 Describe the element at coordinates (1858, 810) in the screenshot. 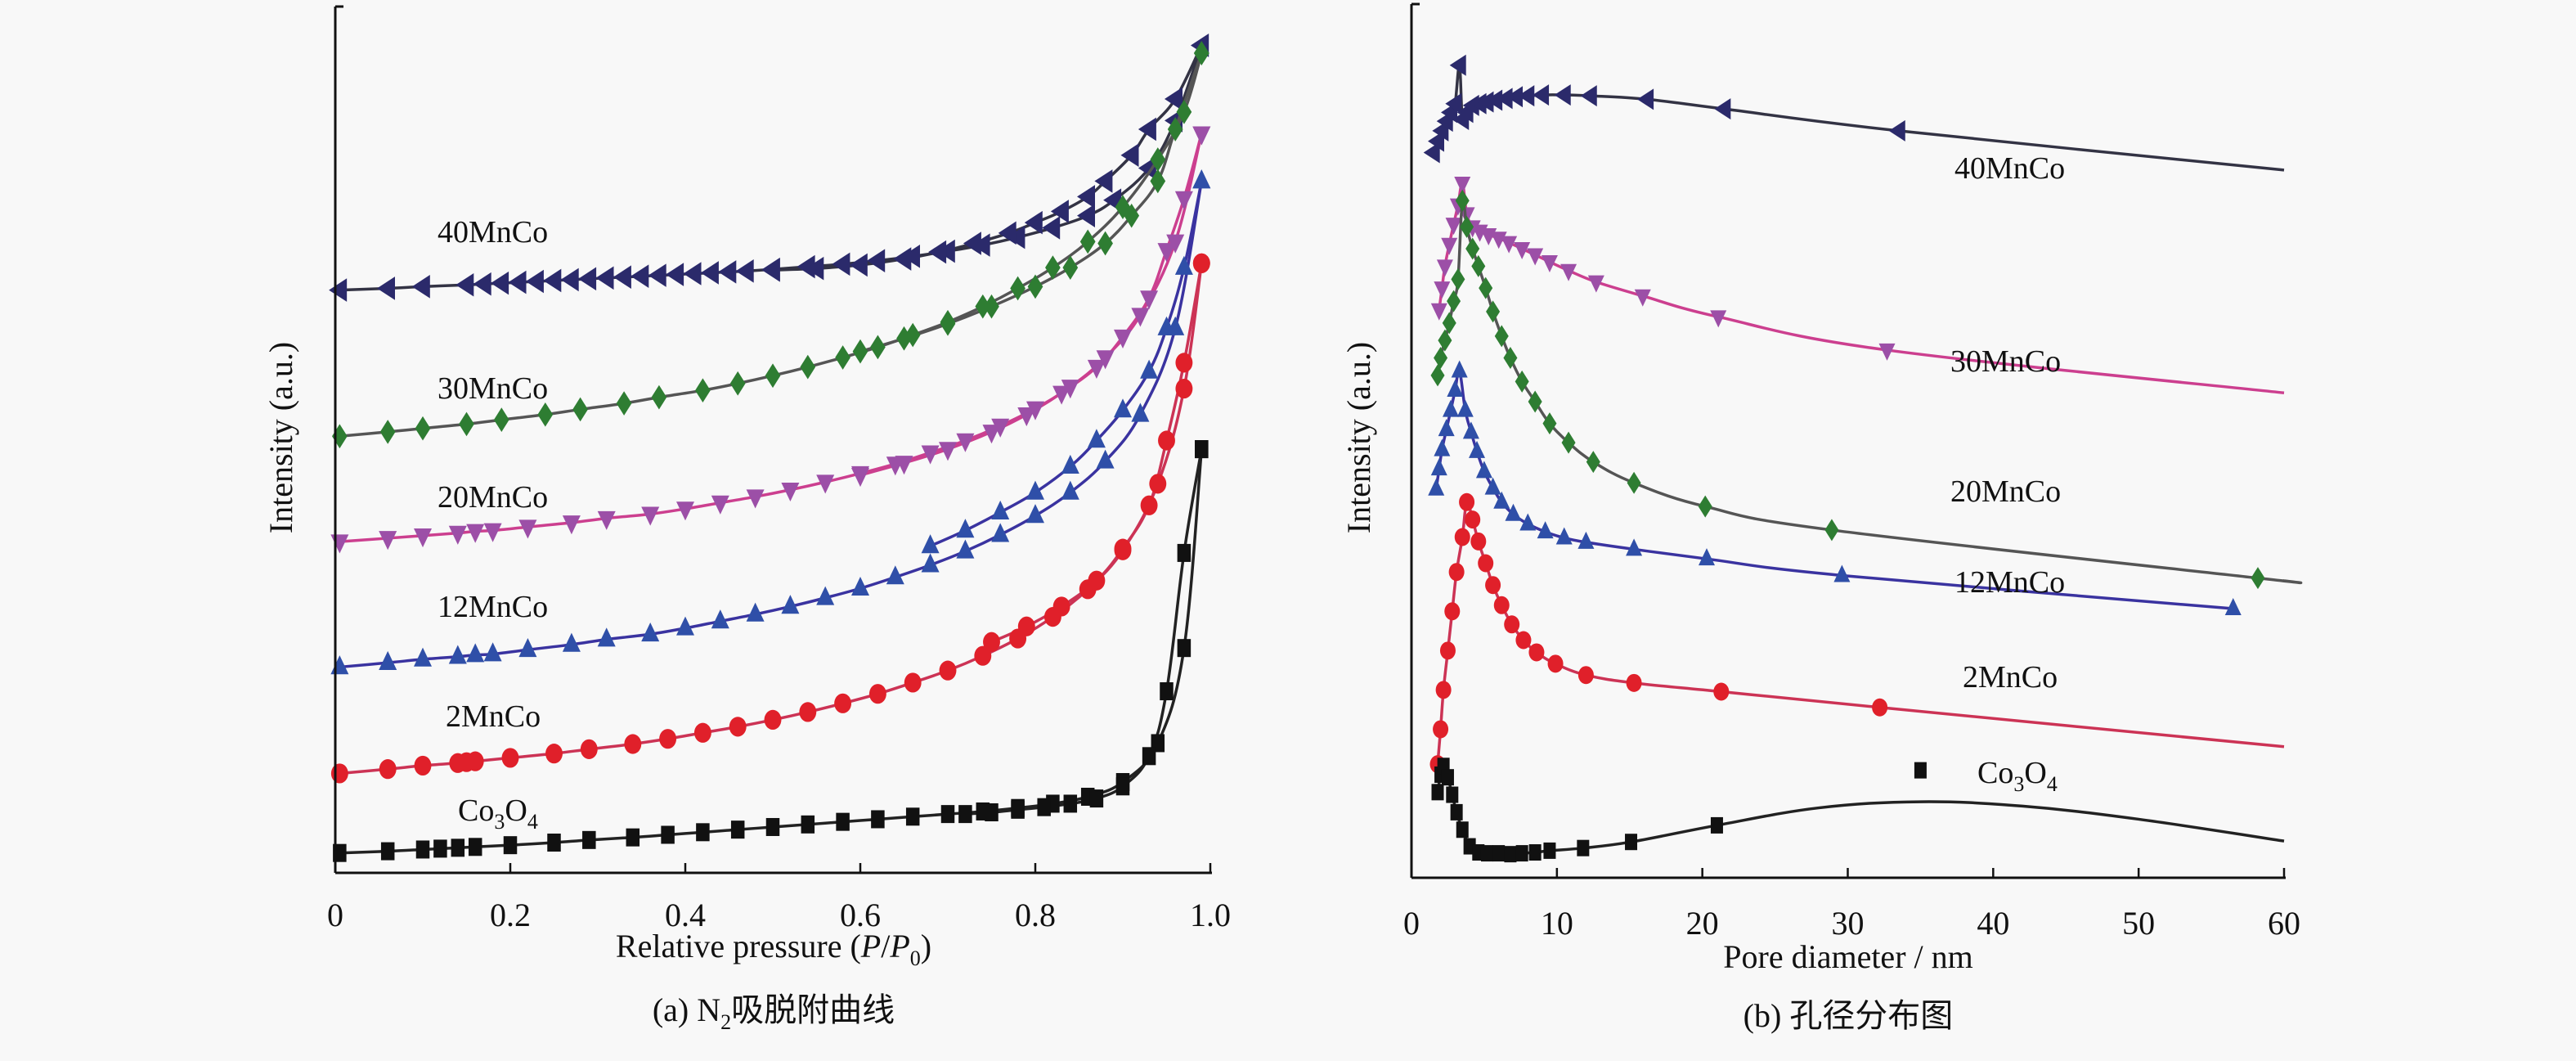

I see `series-Co3O4` at that location.